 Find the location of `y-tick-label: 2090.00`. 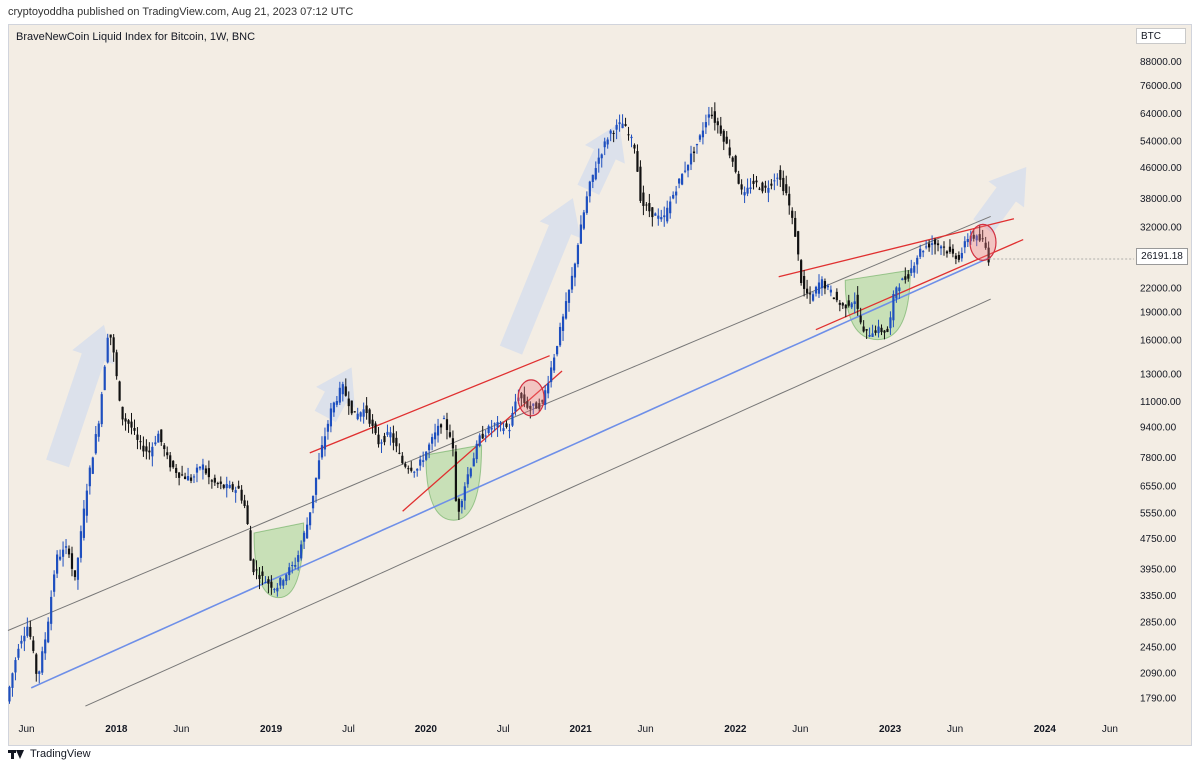

y-tick-label: 2090.00 is located at coordinates (1158, 673).